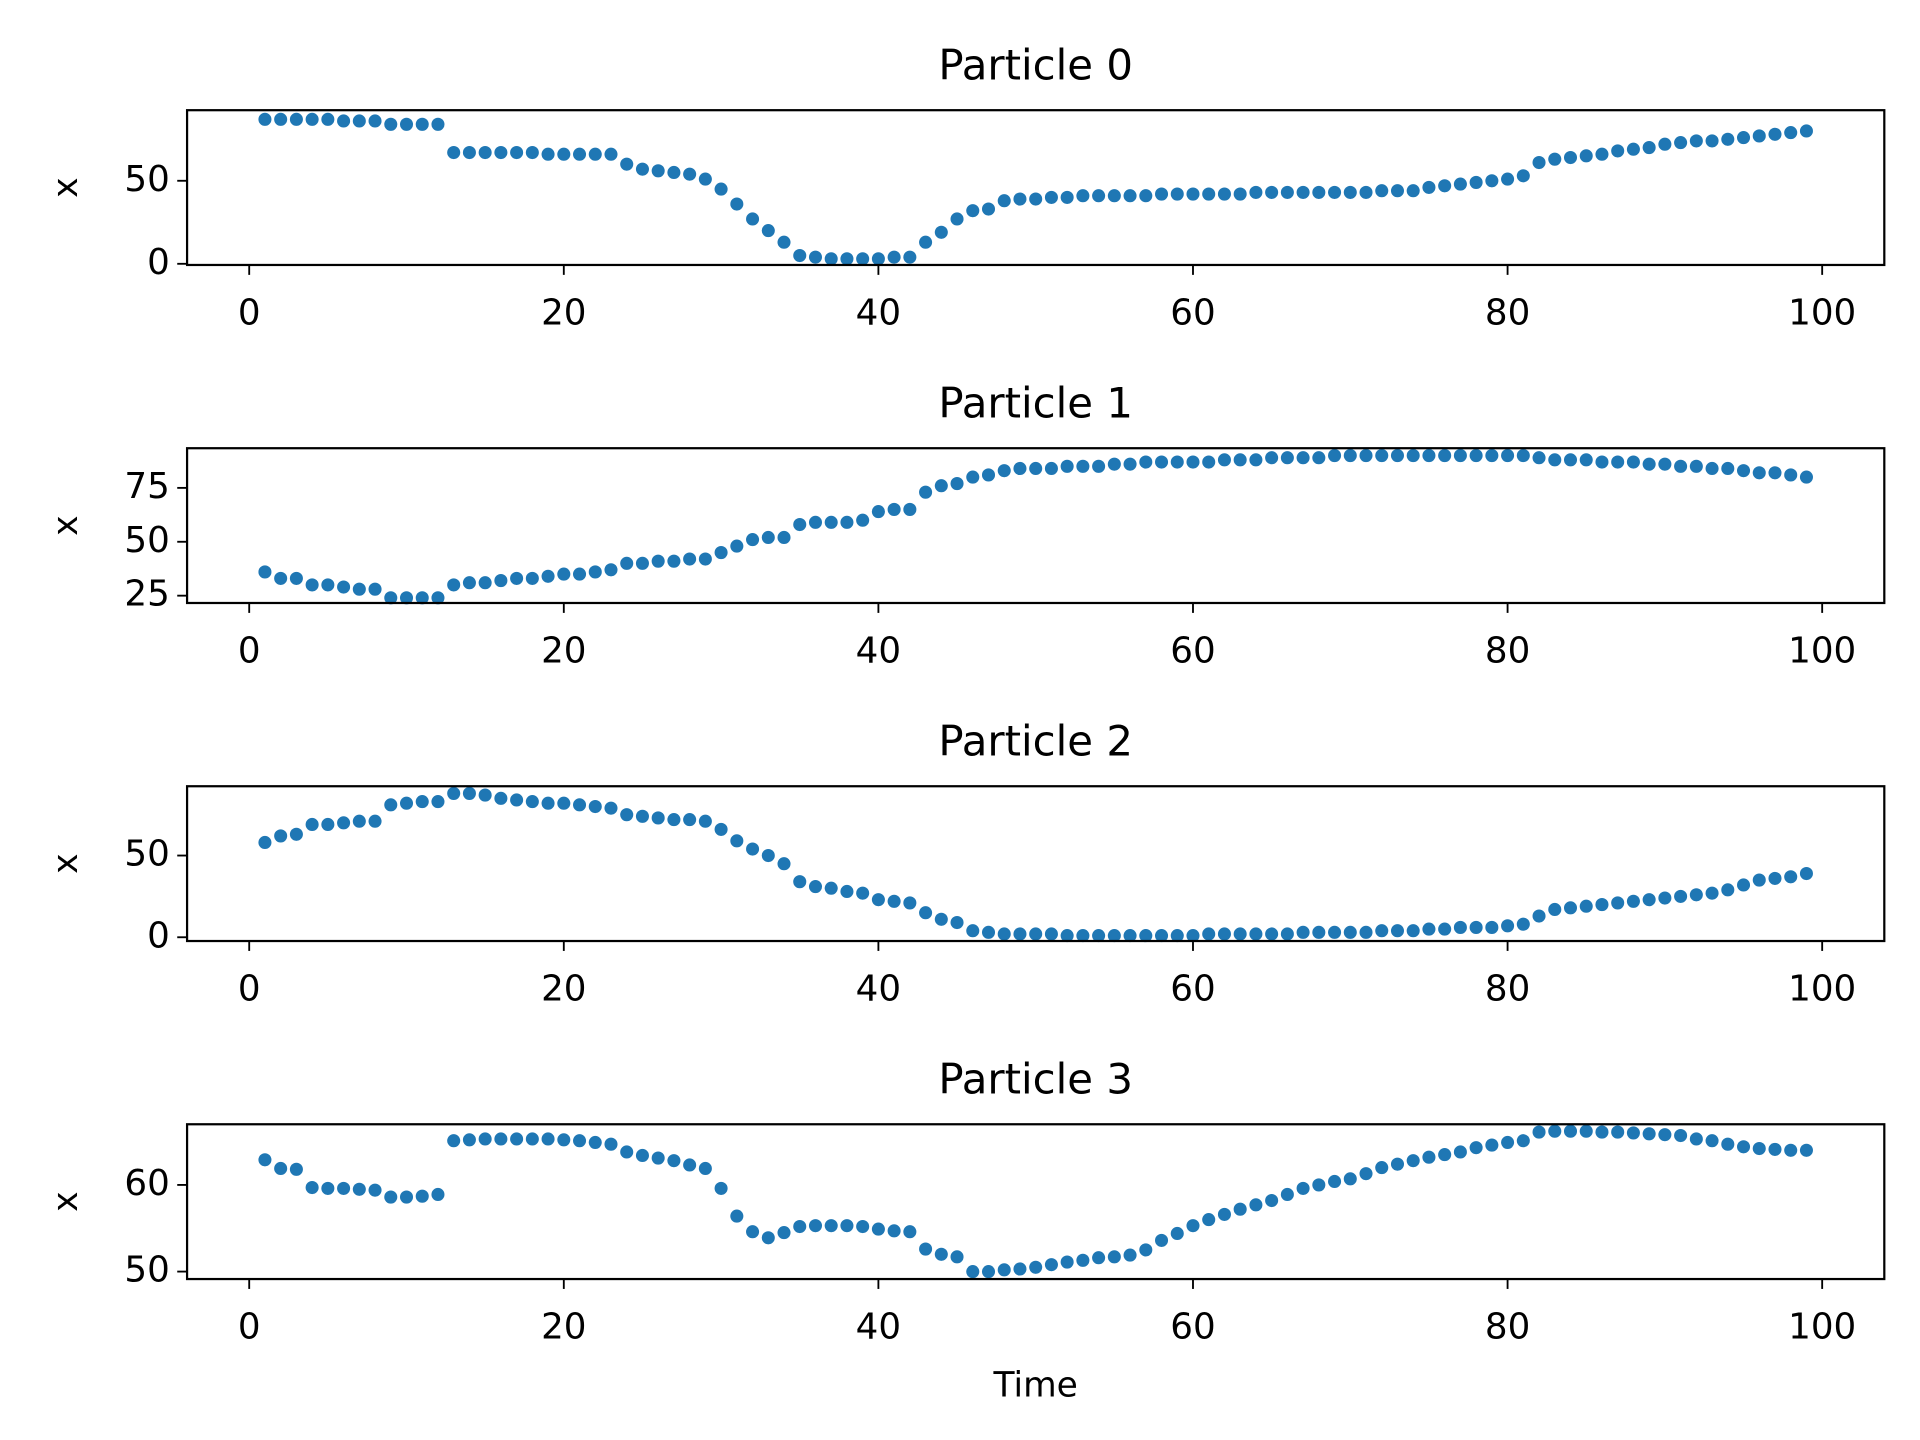 The height and width of the screenshot is (1440, 1920). What do you see at coordinates (563, 1326) in the screenshot?
I see `x-tick-label: 20` at bounding box center [563, 1326].